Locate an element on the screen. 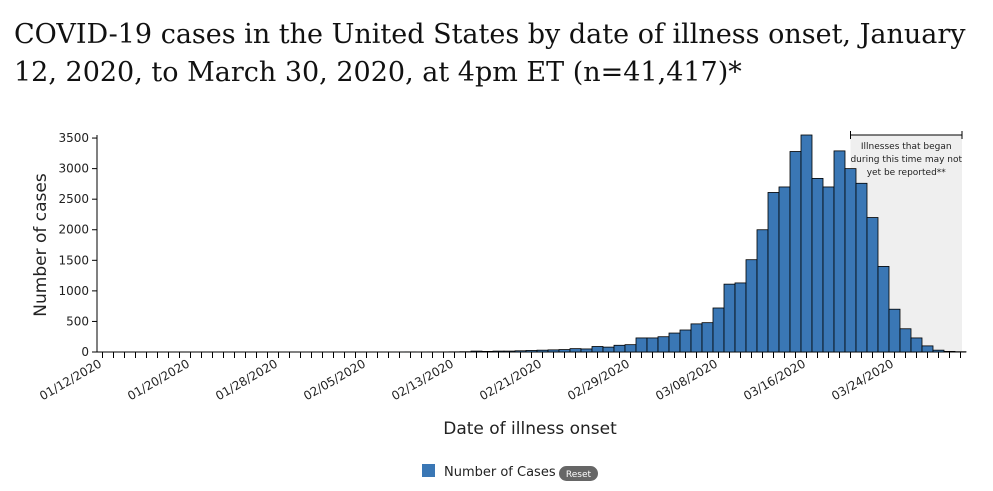 Image resolution: width=993 pixels, height=491 pixels. y-tick-label: 1000 is located at coordinates (73, 291).